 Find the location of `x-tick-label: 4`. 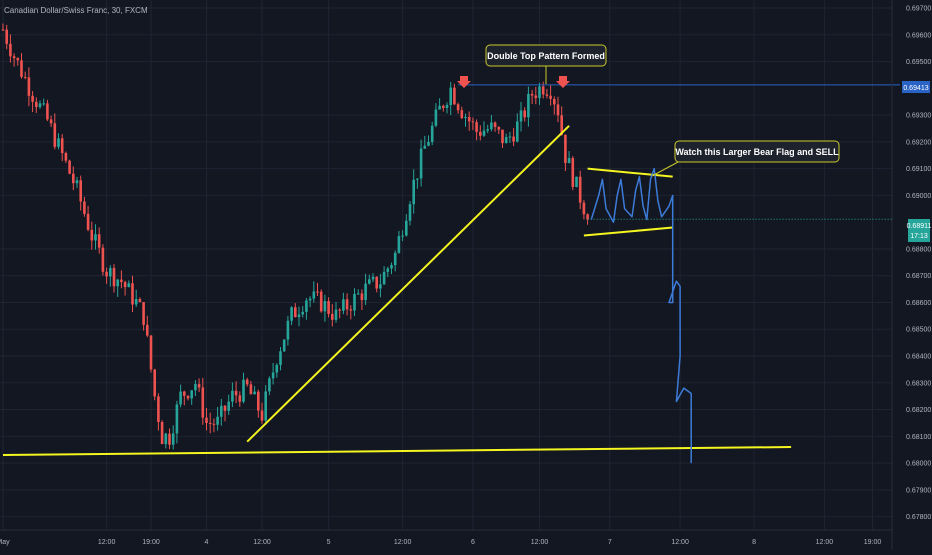

x-tick-label: 4 is located at coordinates (207, 542).